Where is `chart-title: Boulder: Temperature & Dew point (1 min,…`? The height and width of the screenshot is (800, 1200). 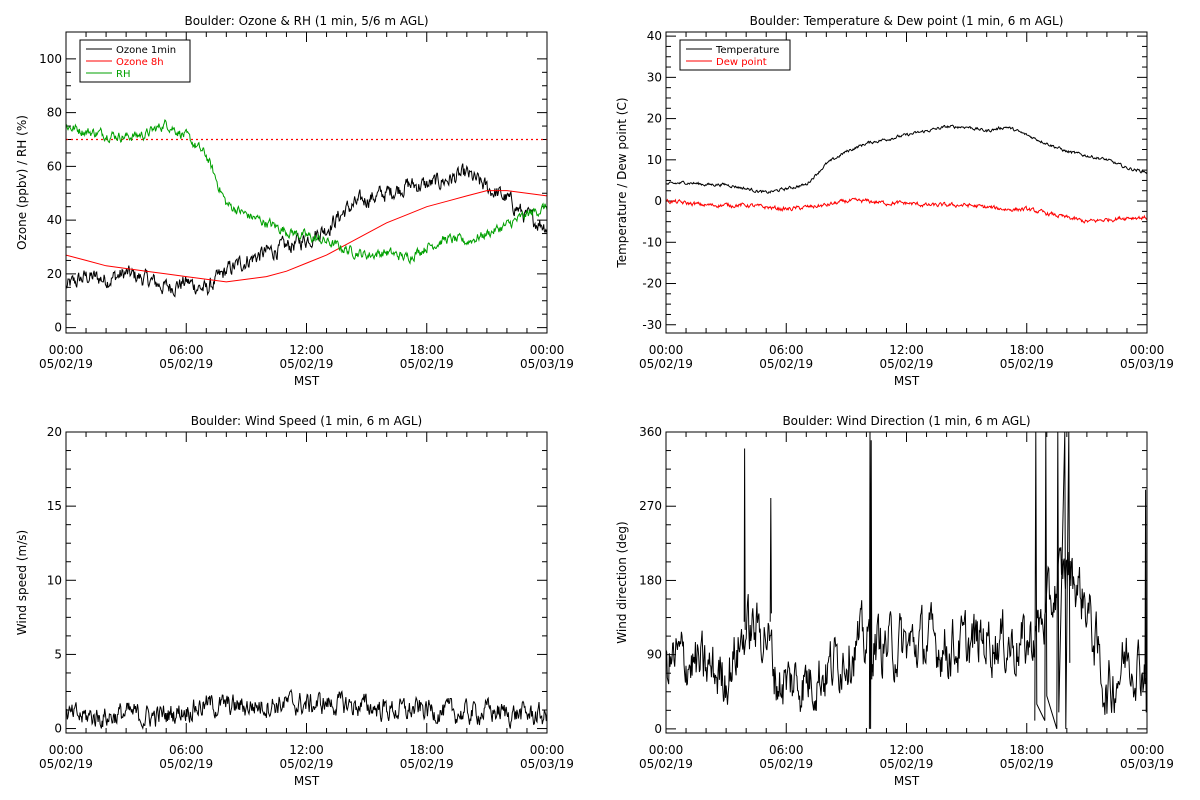 chart-title: Boulder: Temperature & Dew point (1 min,… is located at coordinates (907, 21).